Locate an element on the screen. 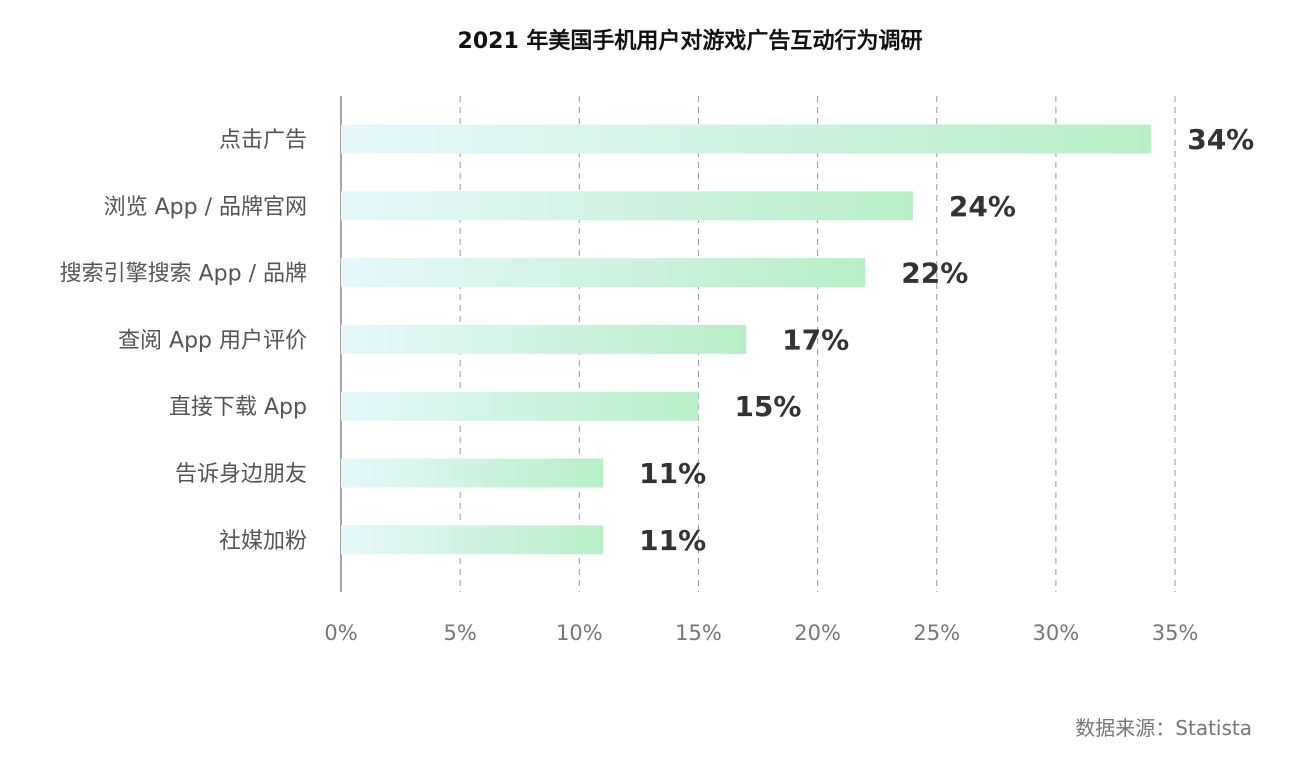  x-tick-label: 0% is located at coordinates (340, 633).